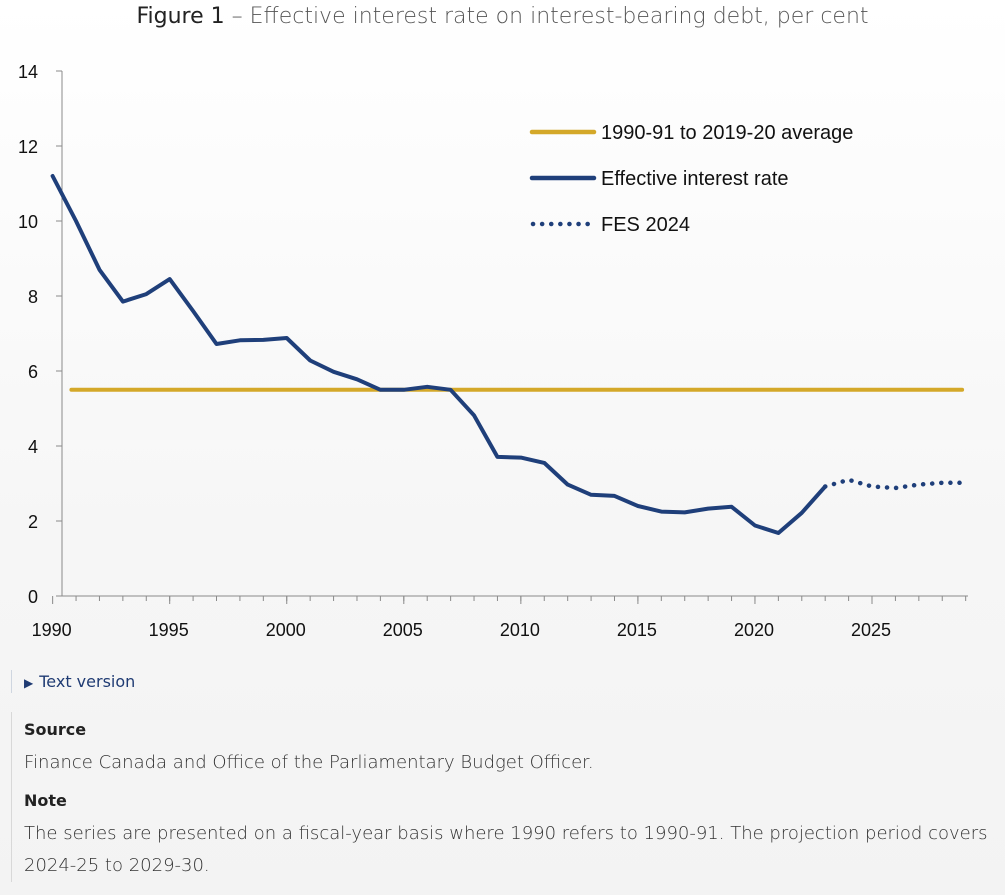  What do you see at coordinates (727, 133) in the screenshot?
I see `legend-label-1: 1990-91 to 2019-20 average` at bounding box center [727, 133].